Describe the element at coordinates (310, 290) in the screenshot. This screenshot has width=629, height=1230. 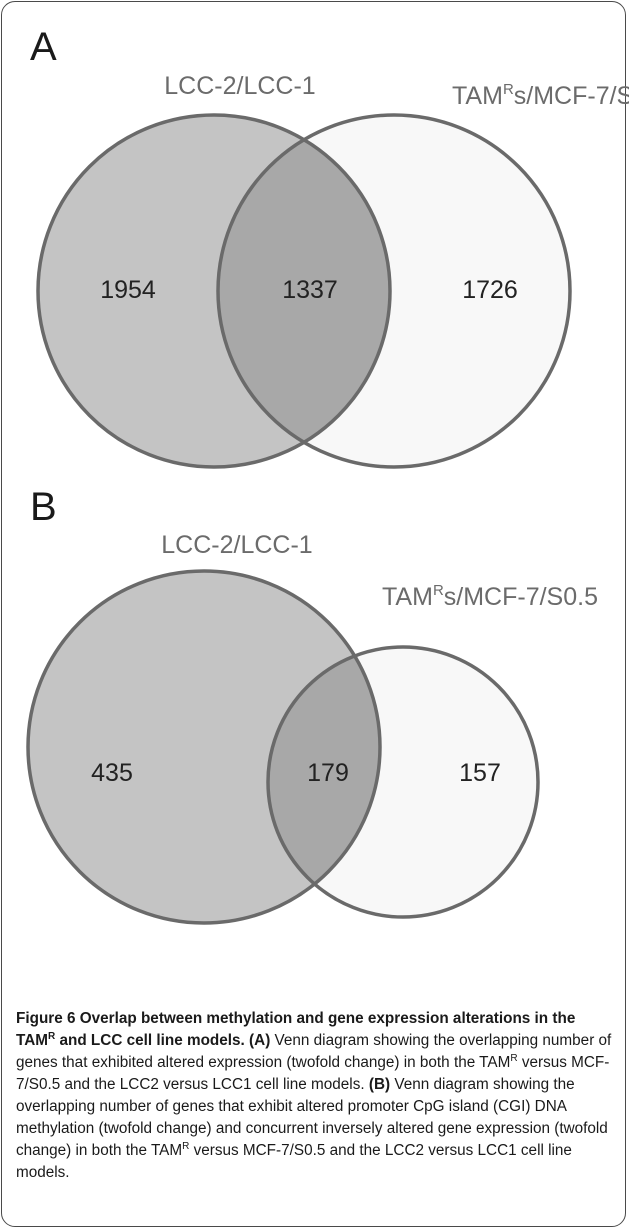
I see `count-overlap-a: 1337` at that location.